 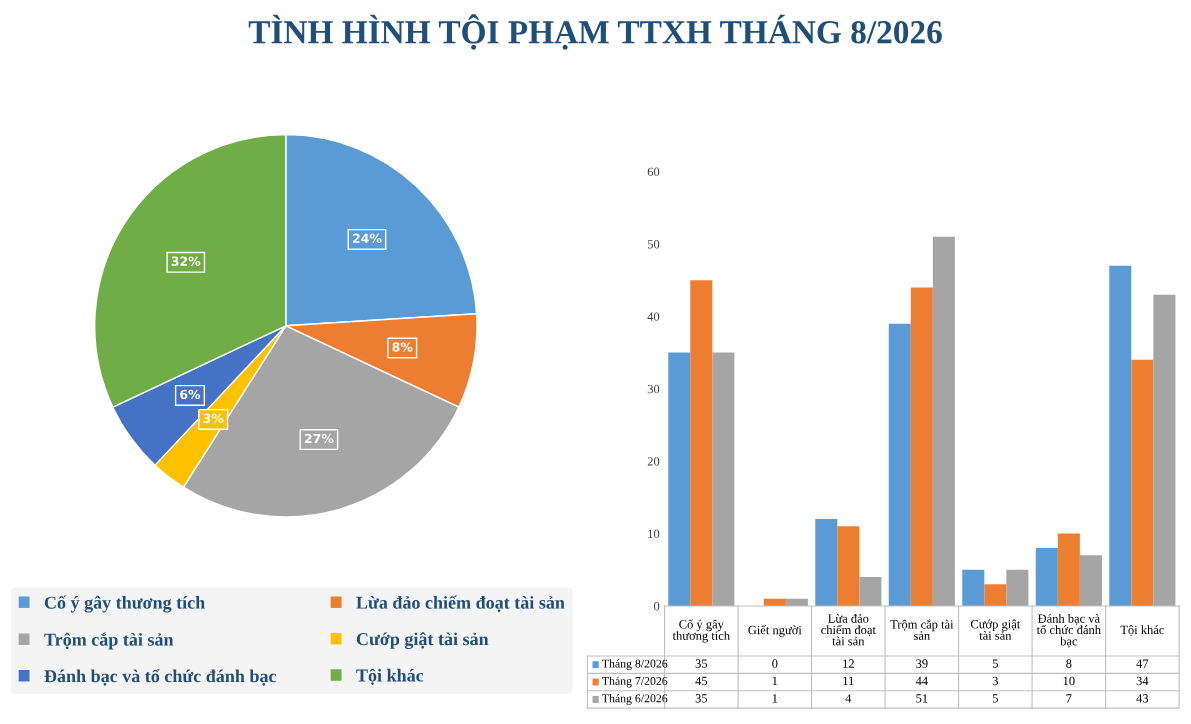 What do you see at coordinates (653, 389) in the screenshot?
I see `y-tick-label: 30` at bounding box center [653, 389].